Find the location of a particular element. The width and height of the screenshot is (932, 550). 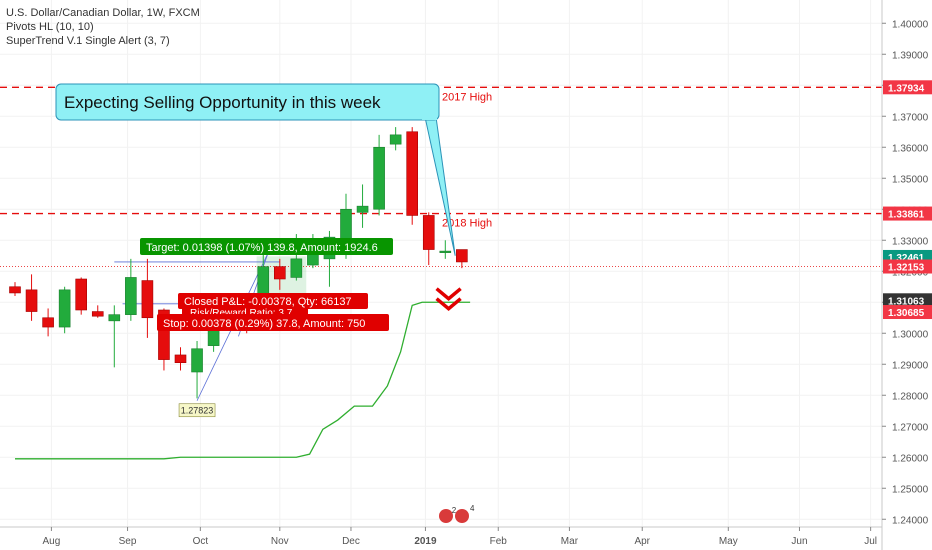

time-tick-label: Aug is located at coordinates (52, 541).